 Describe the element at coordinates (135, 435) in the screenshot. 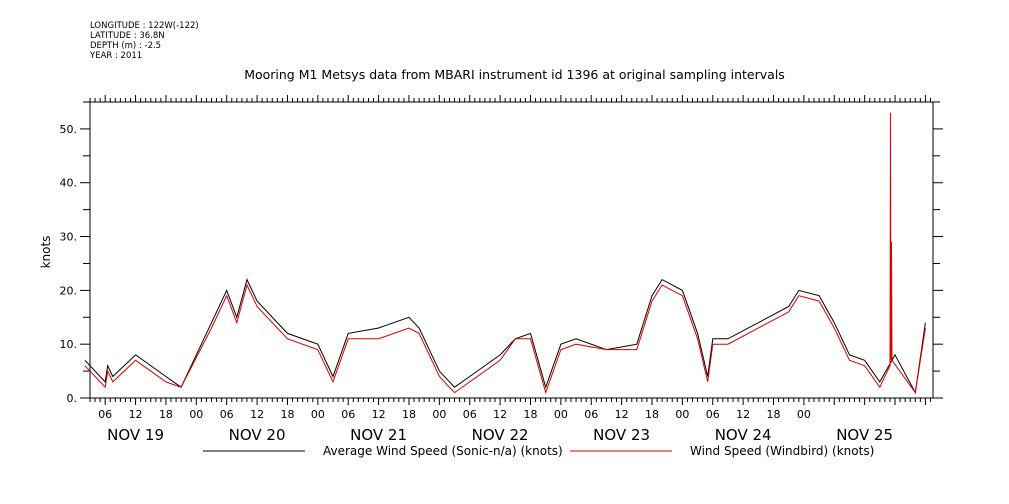

I see `x-day-label: NOV 19` at that location.